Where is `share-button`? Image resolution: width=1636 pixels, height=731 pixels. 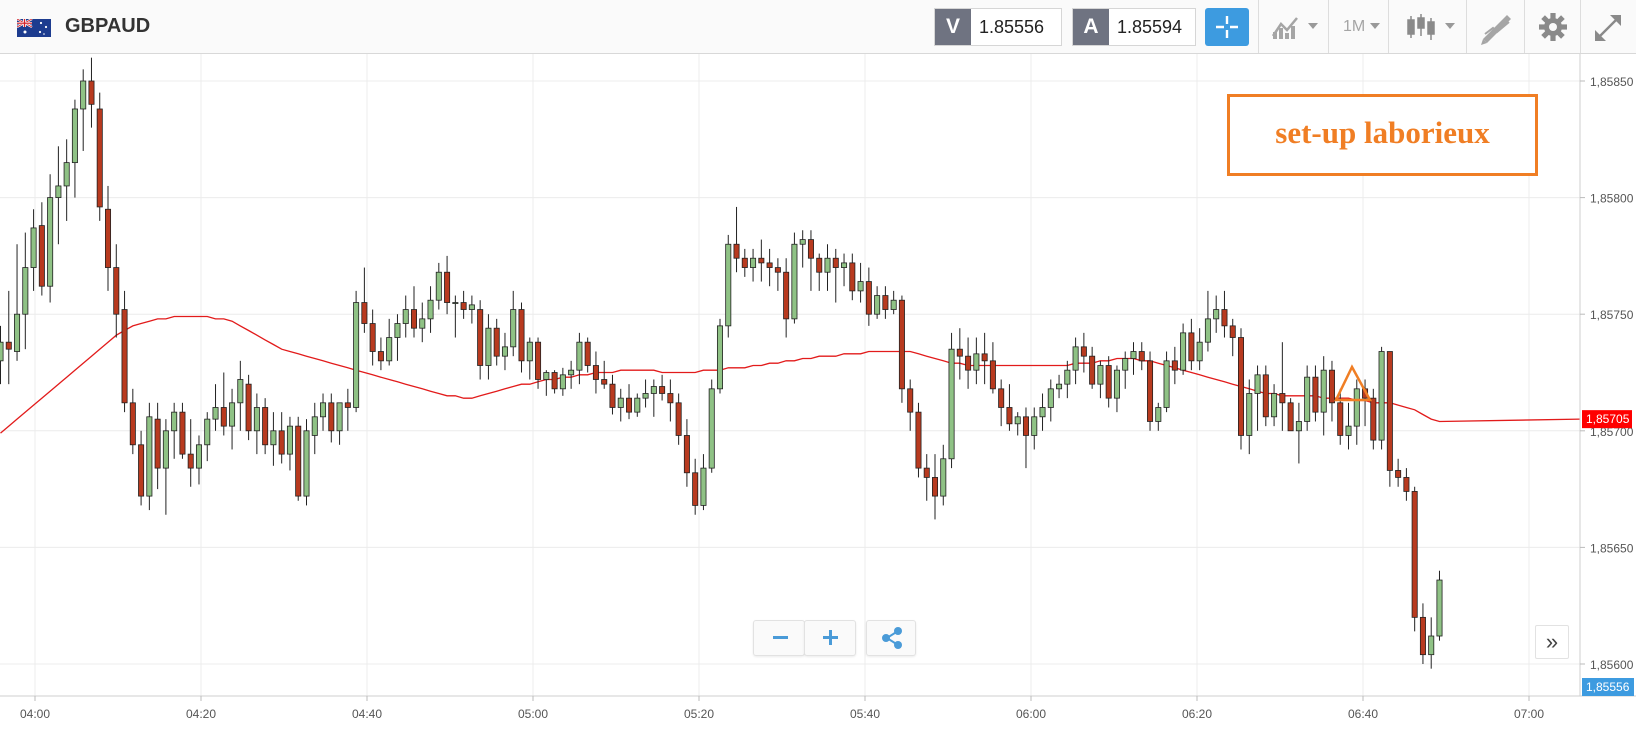
share-button is located at coordinates (891, 638).